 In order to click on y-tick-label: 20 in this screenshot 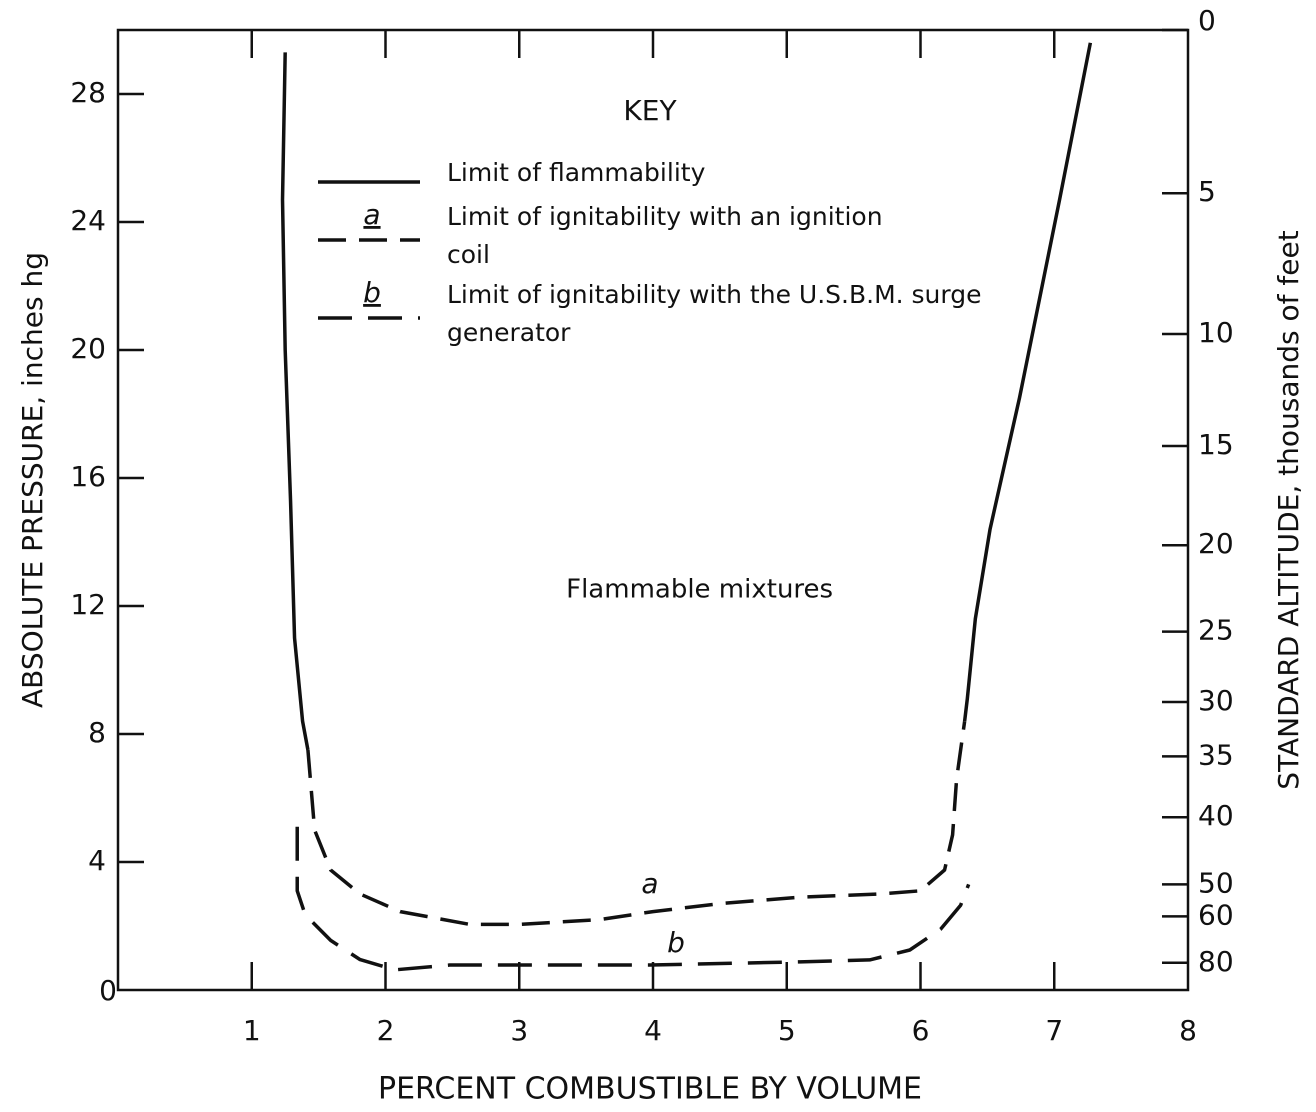, I will do `click(88, 348)`.